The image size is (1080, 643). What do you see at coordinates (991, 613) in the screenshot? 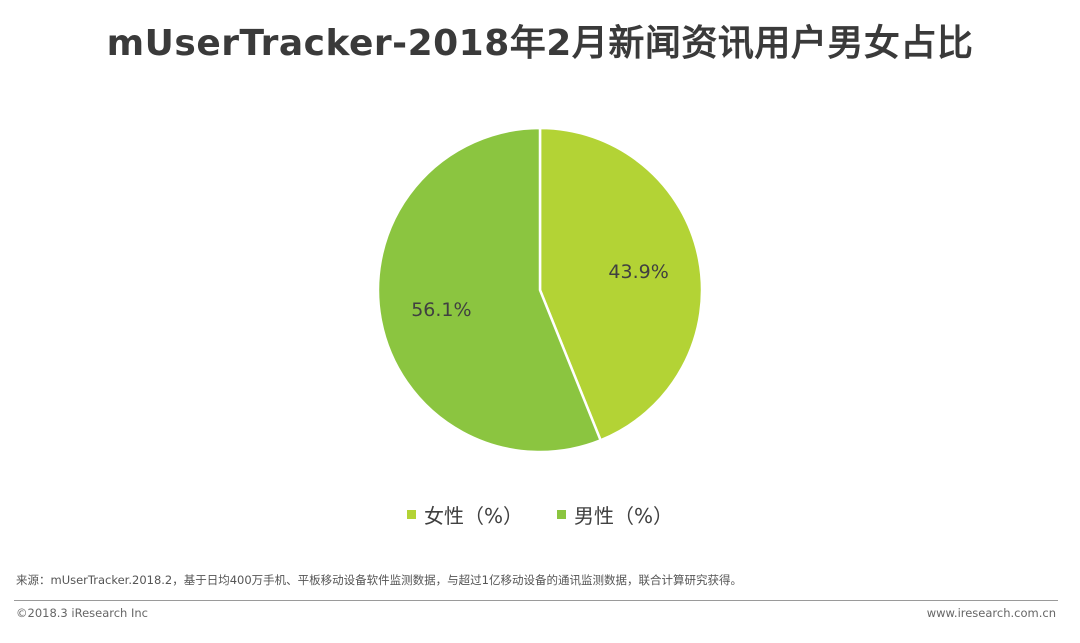
I see `website-link: www.iresearch.com.cn` at bounding box center [991, 613].